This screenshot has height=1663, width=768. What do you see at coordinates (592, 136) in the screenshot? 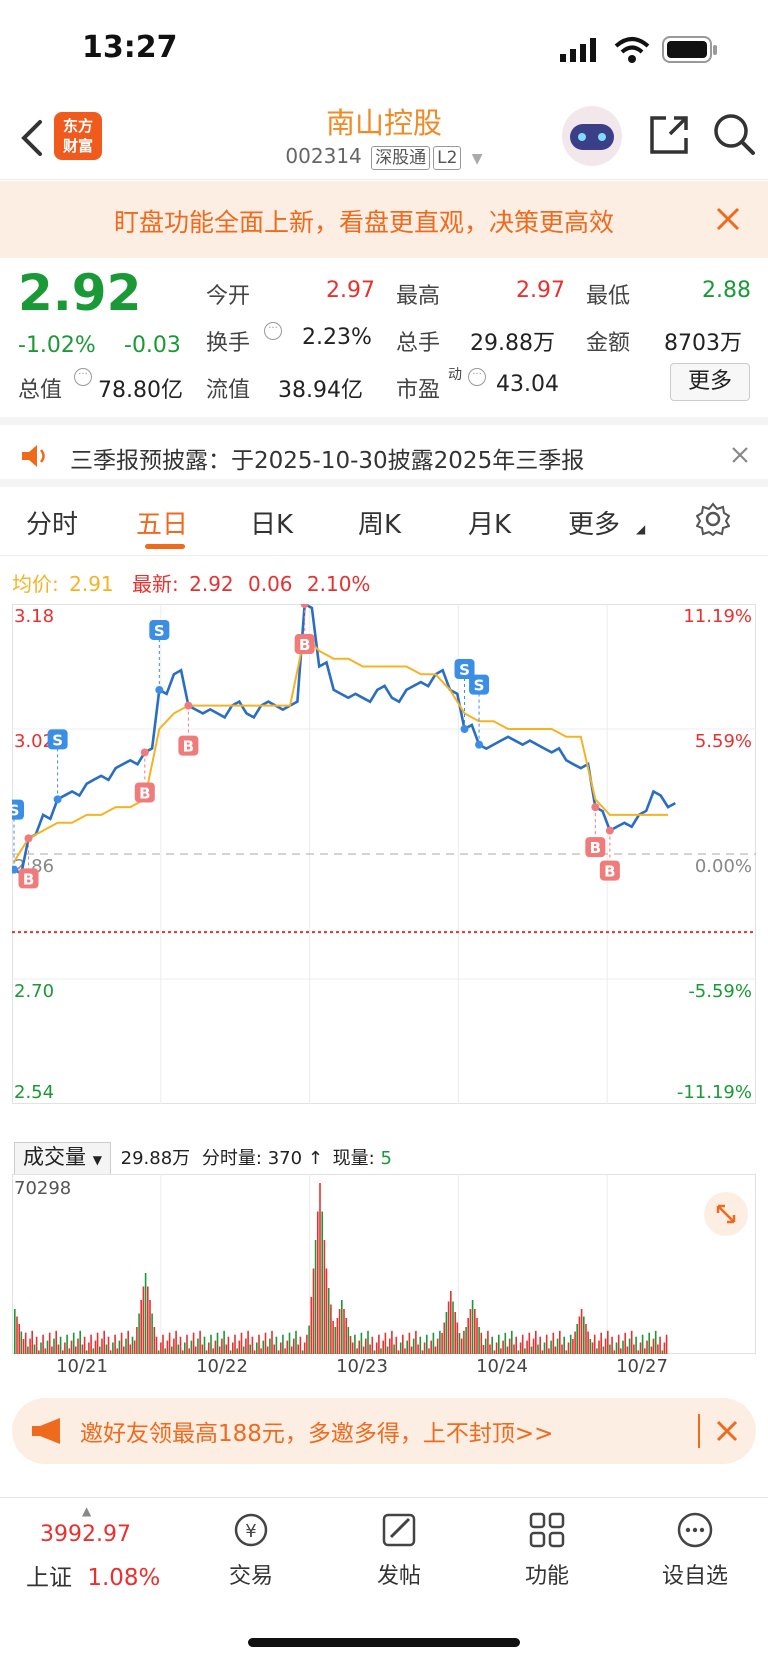
I see `assistant-robot-icon` at bounding box center [592, 136].